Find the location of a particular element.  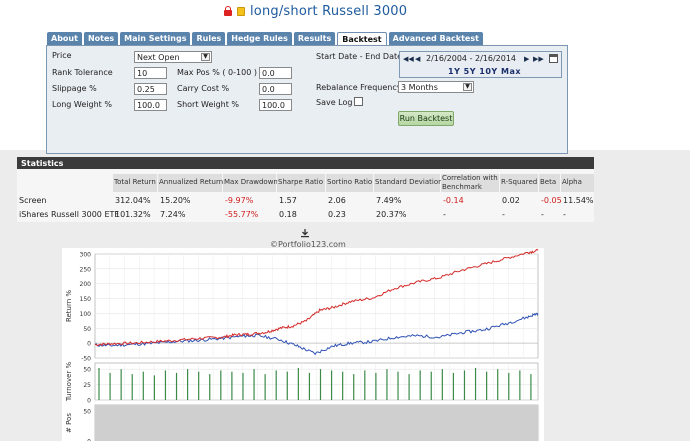

long-weight-input: 100.0 is located at coordinates (150, 105).